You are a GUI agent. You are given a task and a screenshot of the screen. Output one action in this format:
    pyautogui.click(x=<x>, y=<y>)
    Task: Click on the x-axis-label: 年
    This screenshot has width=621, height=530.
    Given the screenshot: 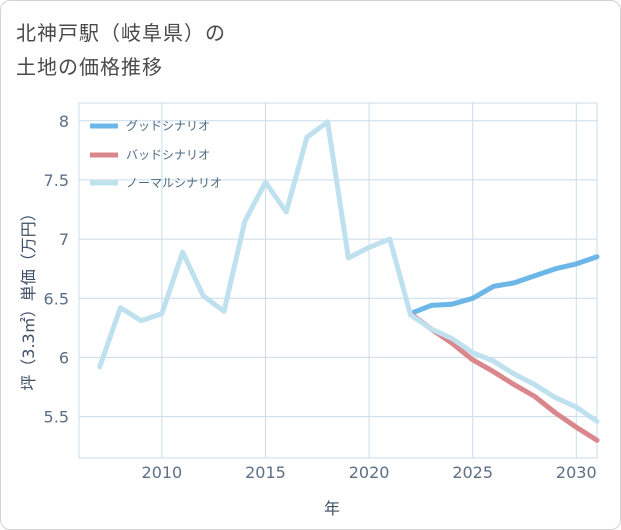 What is the action you would take?
    pyautogui.click(x=332, y=508)
    